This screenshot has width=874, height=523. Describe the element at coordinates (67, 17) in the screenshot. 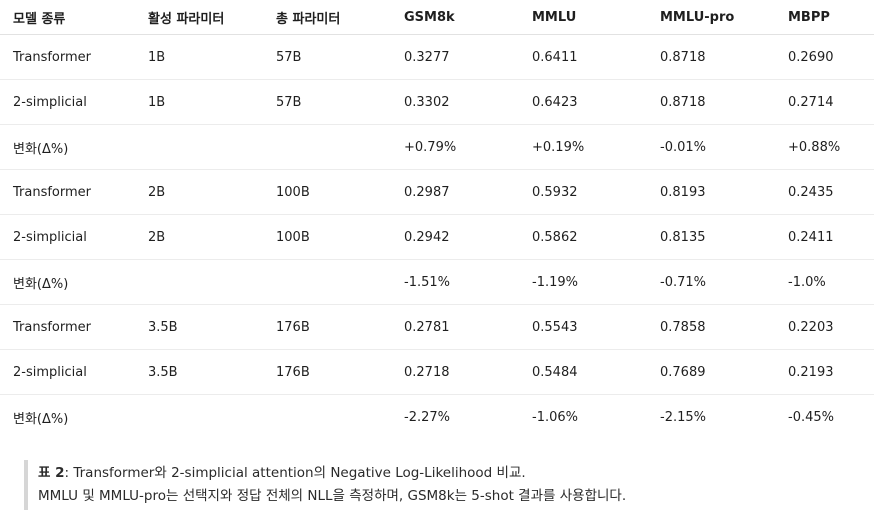

I see `header-model-type: 모델 종류` at that location.